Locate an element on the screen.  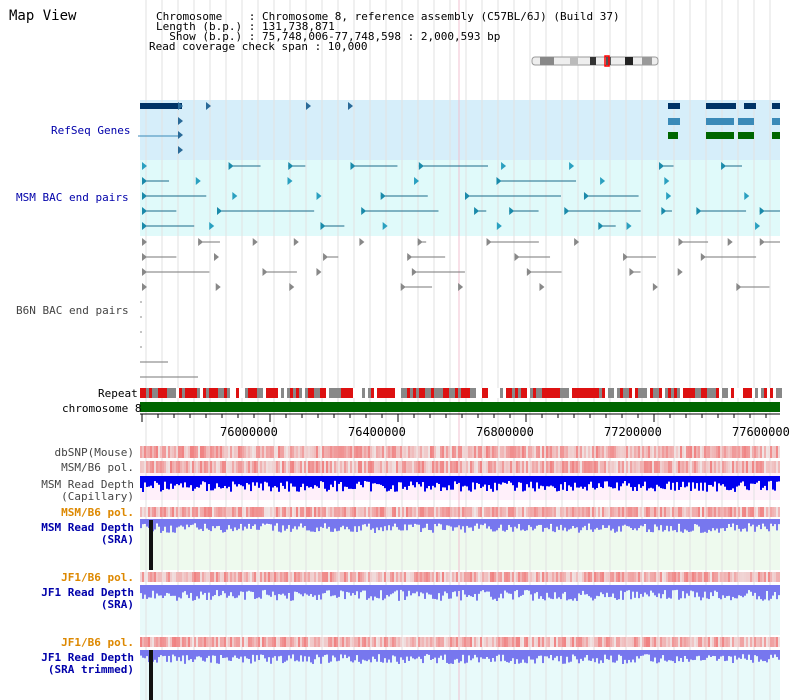
track-label-capillary-sub: (Capillary) is located at coordinates (97, 496).